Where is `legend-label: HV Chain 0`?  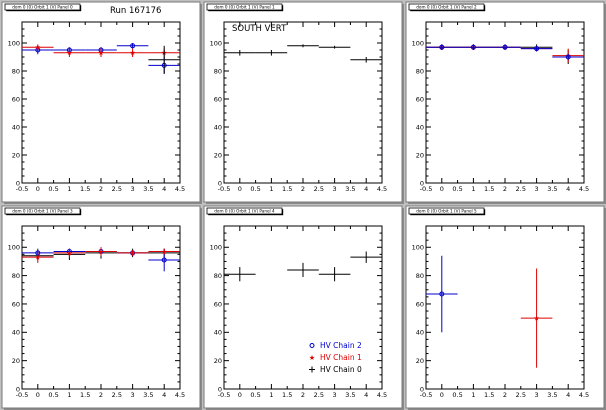
legend-label: HV Chain 0 is located at coordinates (341, 369).